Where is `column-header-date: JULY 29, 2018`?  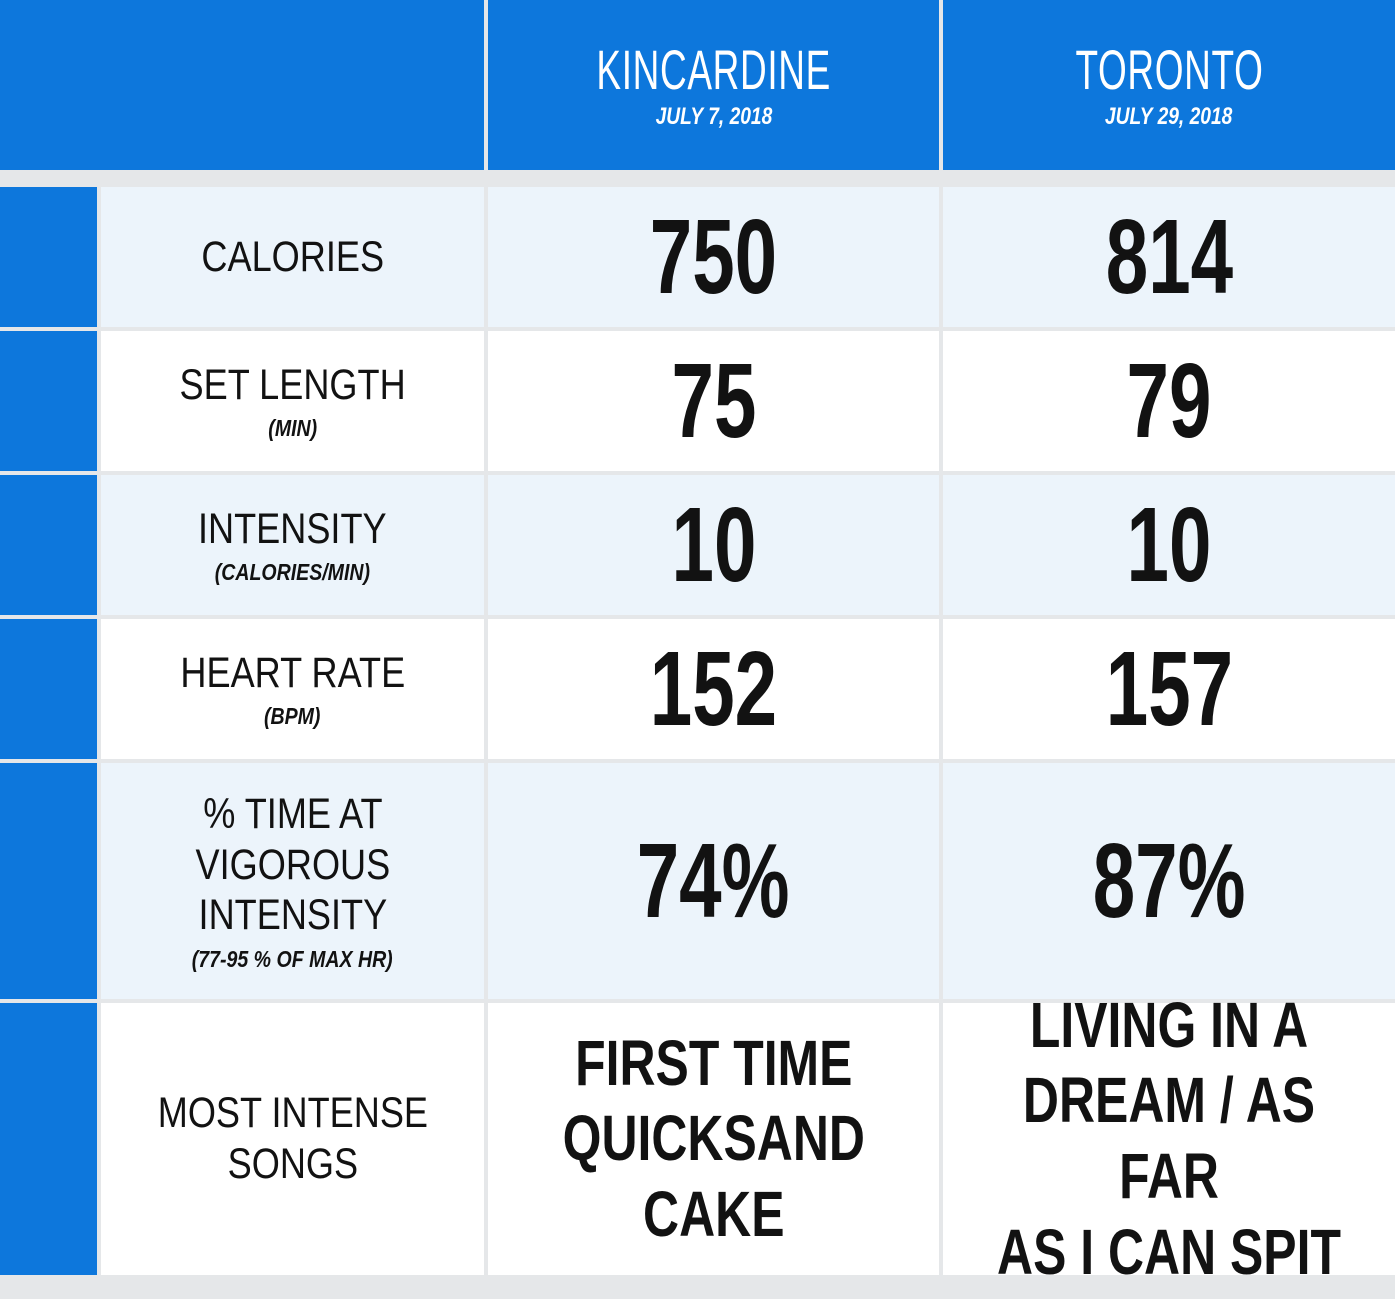
column-header-date: JULY 29, 2018 is located at coordinates (1169, 117).